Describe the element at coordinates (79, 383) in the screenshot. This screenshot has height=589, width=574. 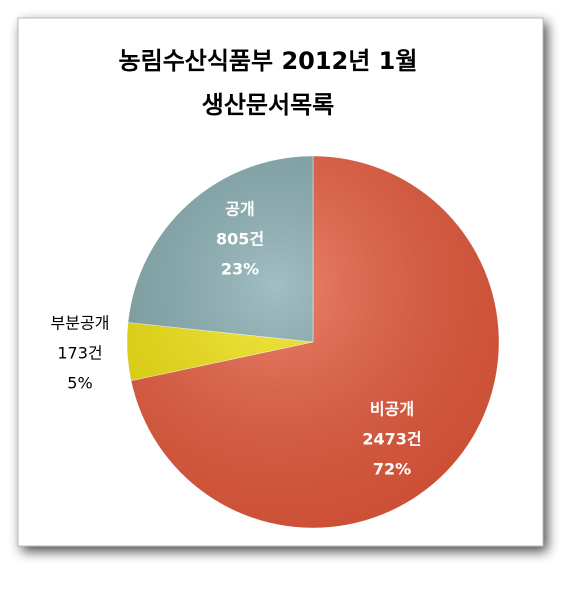
I see `data-label: 5%` at that location.